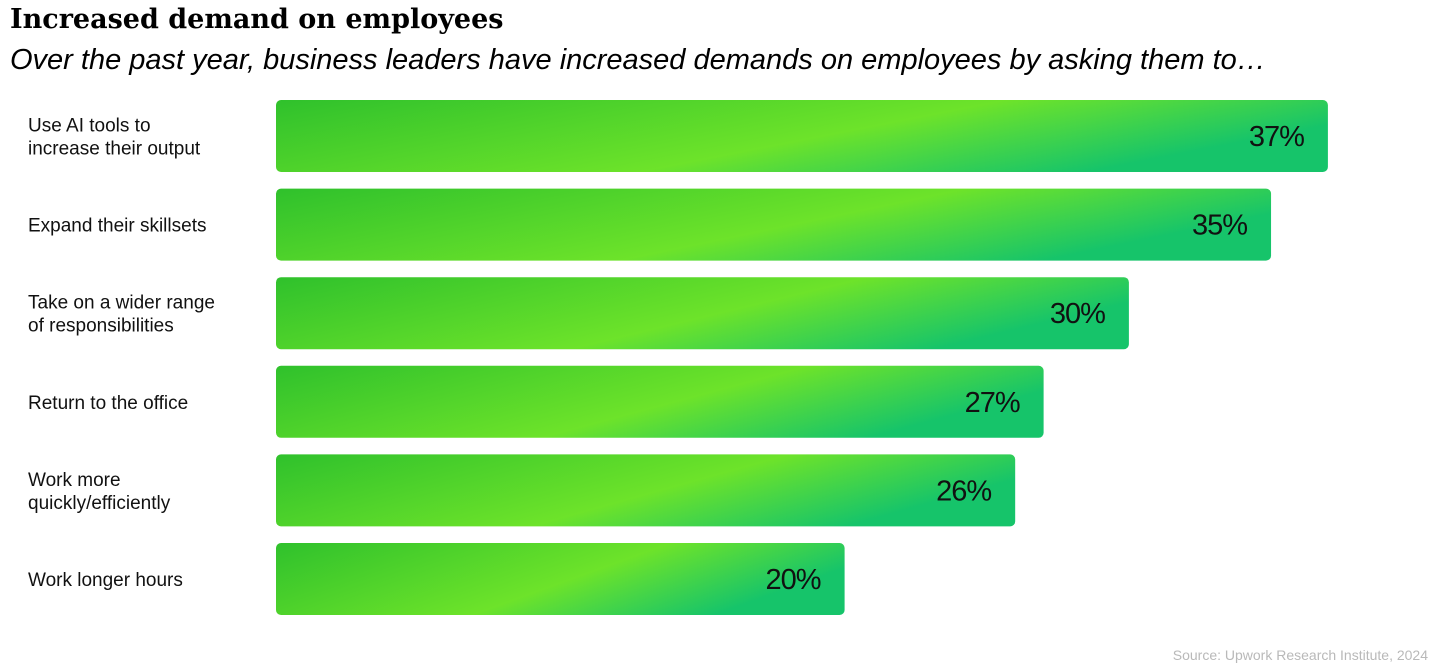  What do you see at coordinates (793, 580) in the screenshot?
I see `value-label-6: 20%` at bounding box center [793, 580].